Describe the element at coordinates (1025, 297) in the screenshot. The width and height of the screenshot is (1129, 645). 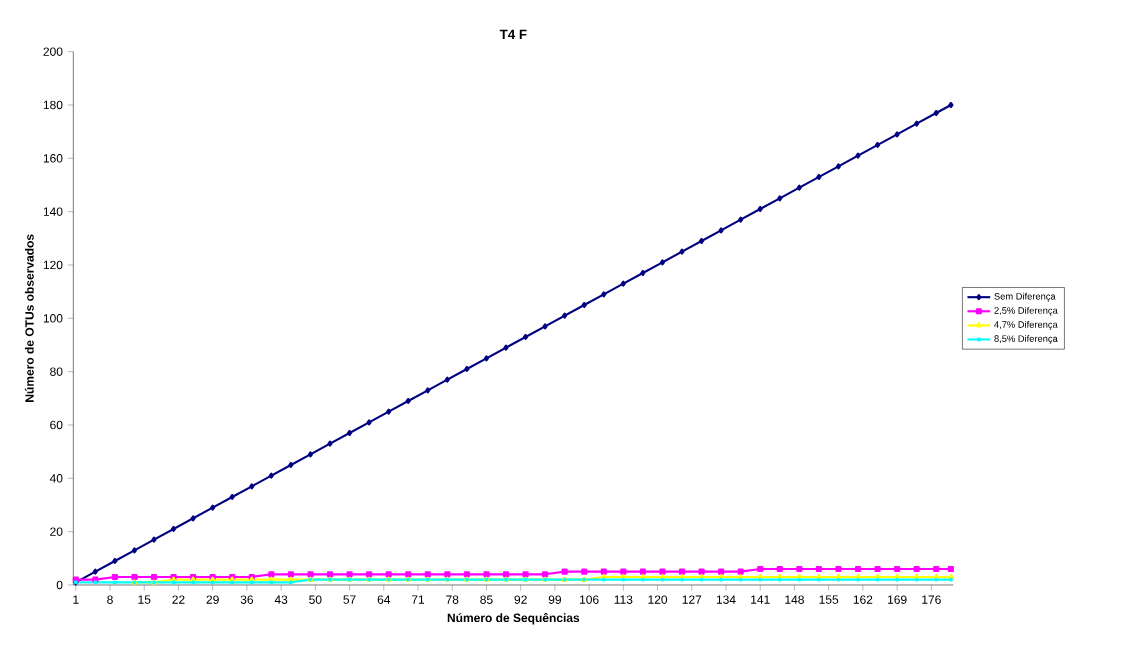
I see `legend-label: Sem Diferença` at that location.